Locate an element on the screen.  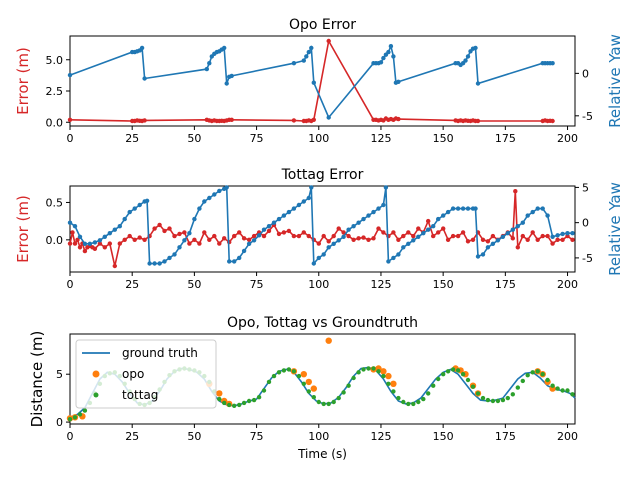
legend-label: ground truth is located at coordinates (160, 353).